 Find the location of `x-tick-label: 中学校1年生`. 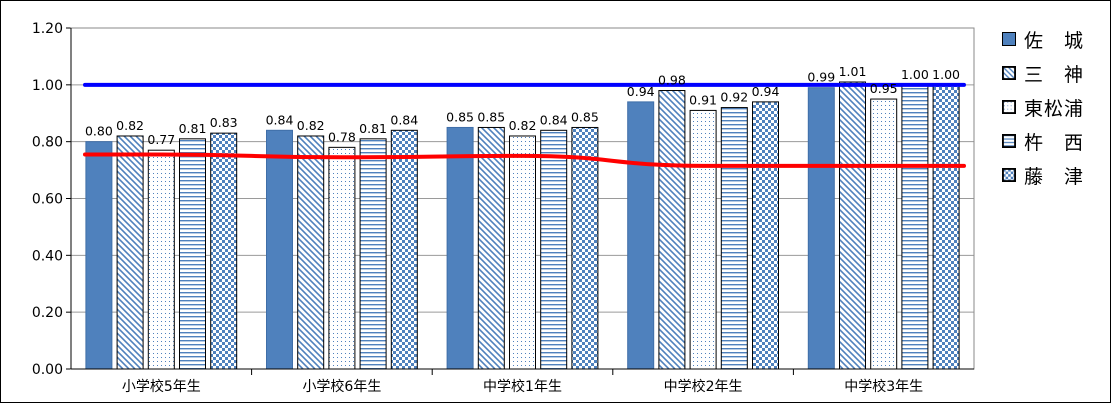

x-tick-label: 中学校1年生 is located at coordinates (522, 386).